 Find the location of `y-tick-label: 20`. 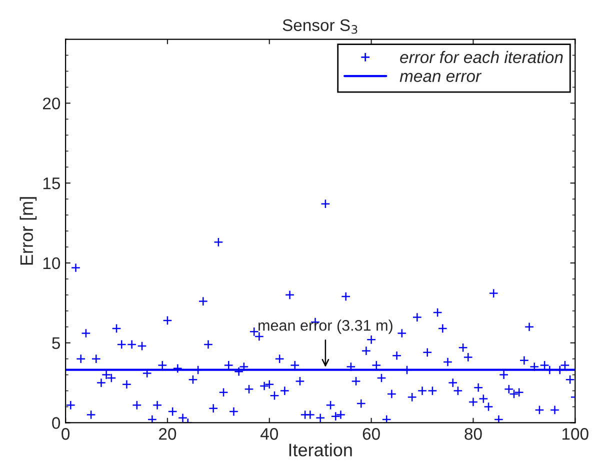

y-tick-label: 20 is located at coordinates (51, 104).